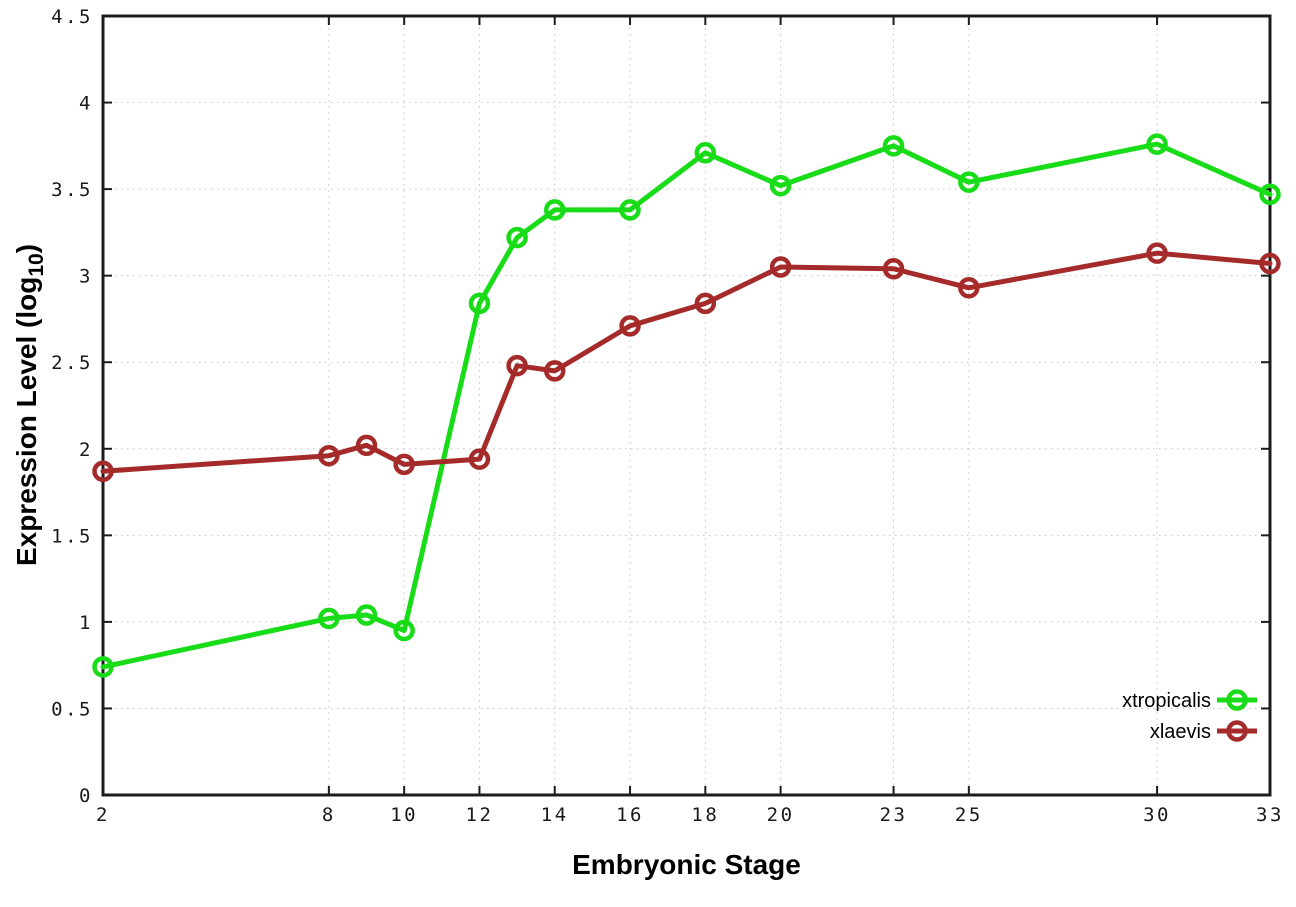  Describe the element at coordinates (72, 709) in the screenshot. I see `y-tick-label: 0.5` at that location.